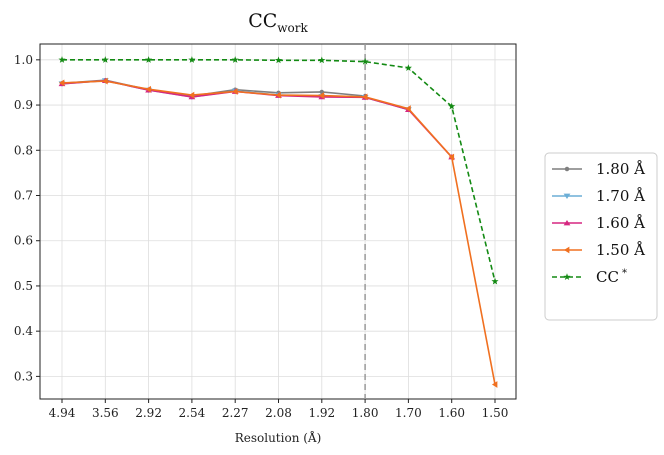 This screenshot has height=455, width=664. What do you see at coordinates (23, 195) in the screenshot?
I see `y-tick-label: 0.7` at bounding box center [23, 195].